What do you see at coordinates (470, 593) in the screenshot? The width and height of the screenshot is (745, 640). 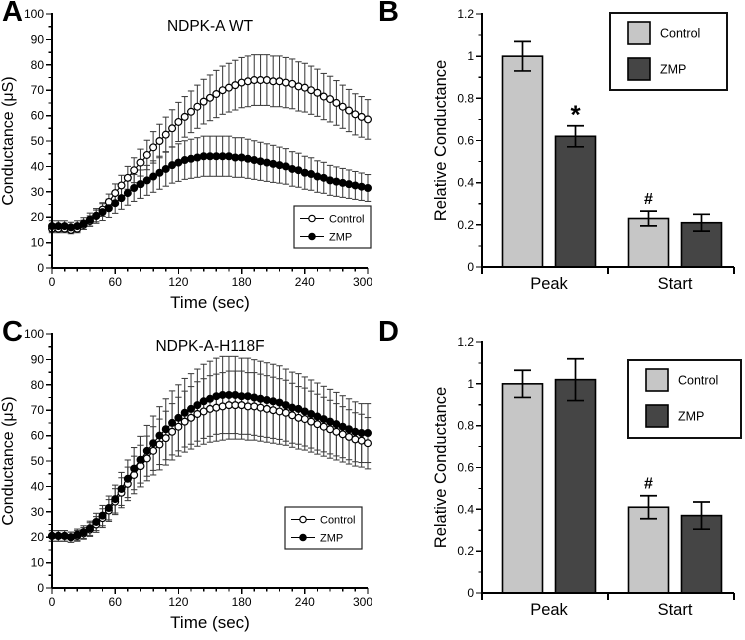 I see `y-tick-label: 0` at bounding box center [470, 593].